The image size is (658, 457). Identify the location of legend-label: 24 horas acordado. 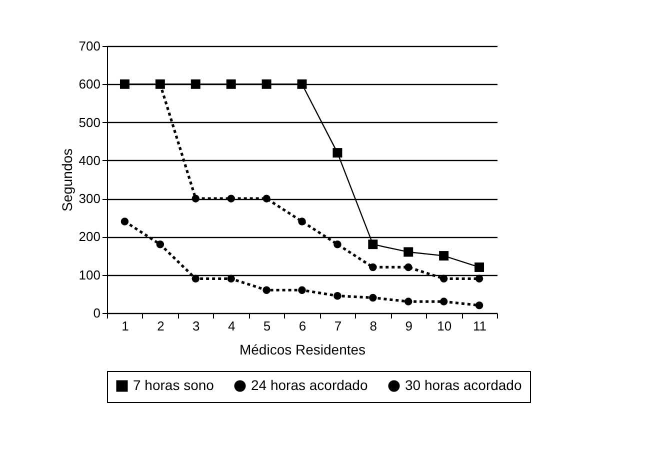
(309, 385).